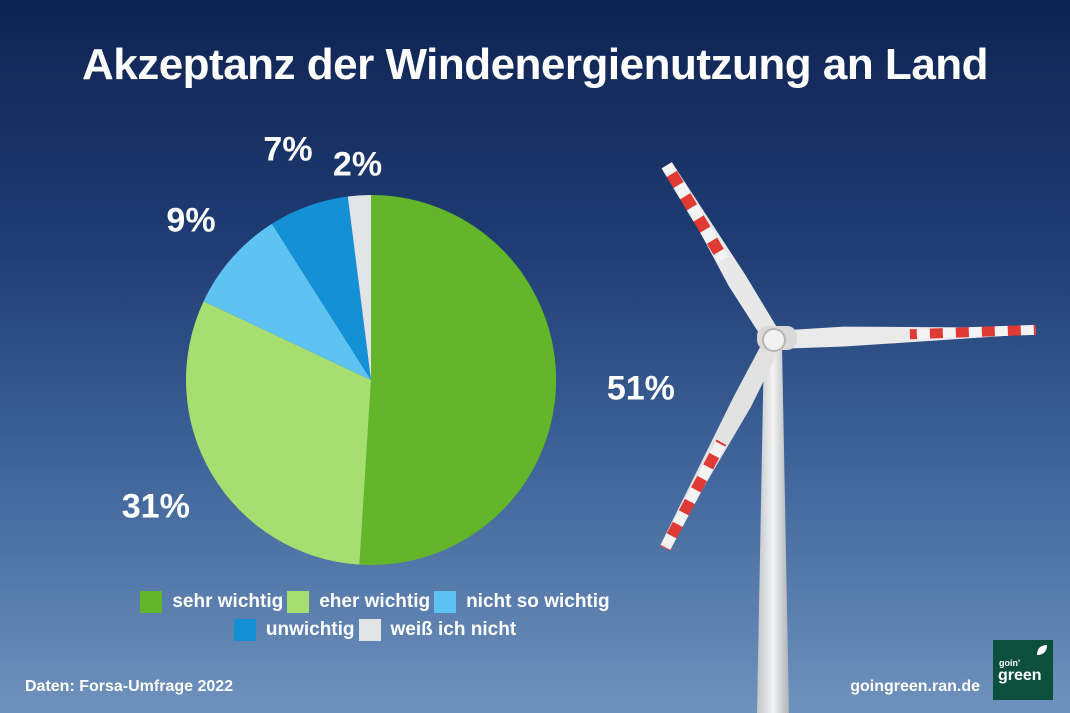  What do you see at coordinates (310, 629) in the screenshot?
I see `legend-label: unwichtig` at bounding box center [310, 629].